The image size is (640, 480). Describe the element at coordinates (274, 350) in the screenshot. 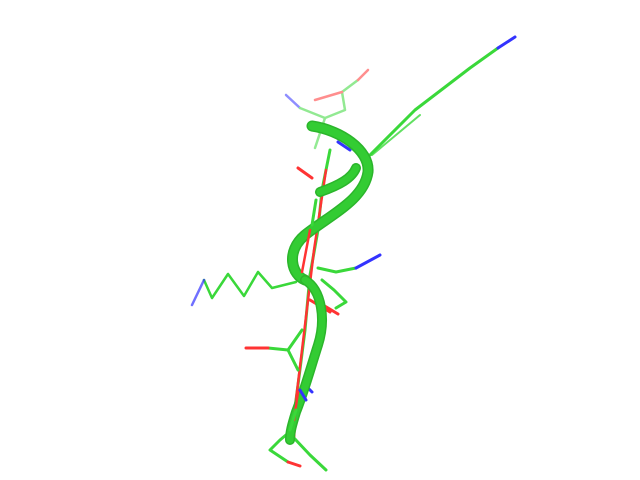

I see `side-chain-middle` at that location.